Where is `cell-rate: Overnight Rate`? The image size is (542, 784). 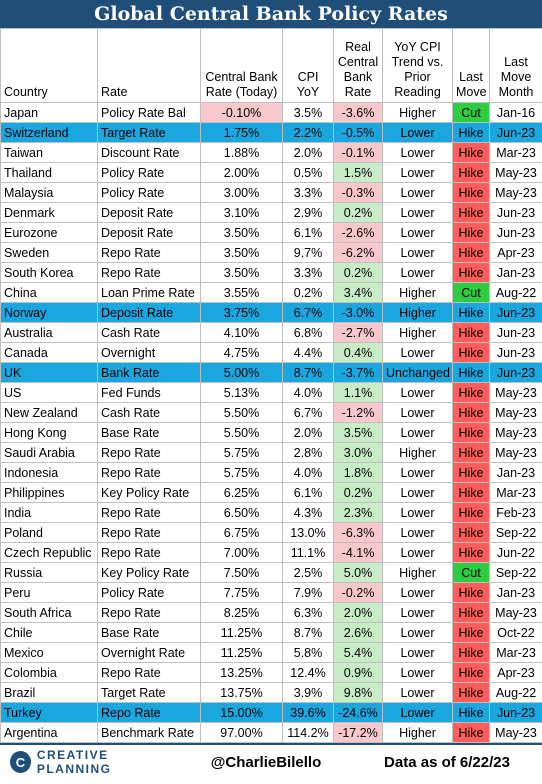 cell-rate: Overnight Rate is located at coordinates (149, 652).